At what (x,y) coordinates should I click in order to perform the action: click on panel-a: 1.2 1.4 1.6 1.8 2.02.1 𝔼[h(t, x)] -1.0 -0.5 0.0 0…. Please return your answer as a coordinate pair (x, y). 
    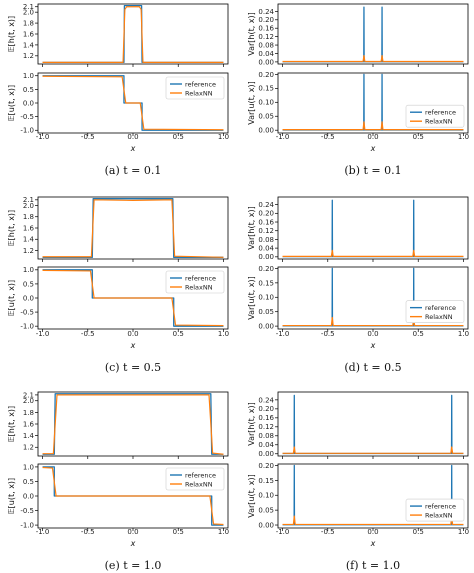
    Looking at the image, I should click on (118, 90).